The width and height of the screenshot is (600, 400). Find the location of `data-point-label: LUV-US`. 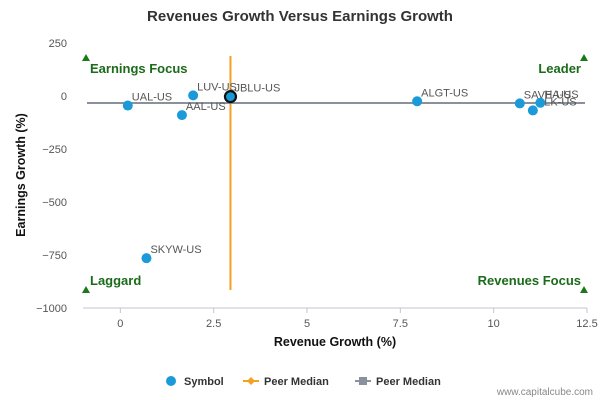

data-point-label: LUV-US is located at coordinates (217, 87).